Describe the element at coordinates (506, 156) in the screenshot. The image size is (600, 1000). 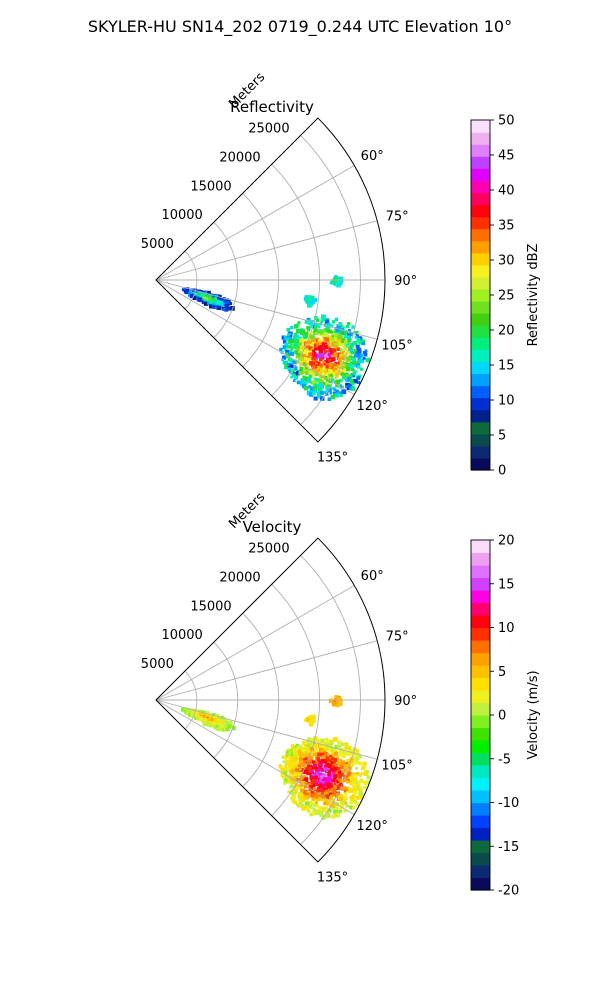
I see `colorbar-tick-label: 45` at that location.